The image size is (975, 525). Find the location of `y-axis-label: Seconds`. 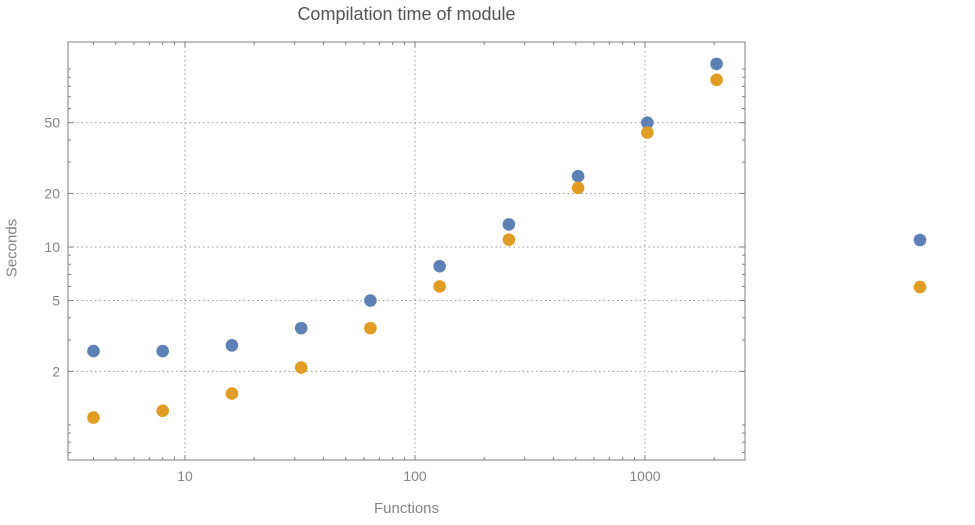

y-axis-label: Seconds is located at coordinates (12, 248).